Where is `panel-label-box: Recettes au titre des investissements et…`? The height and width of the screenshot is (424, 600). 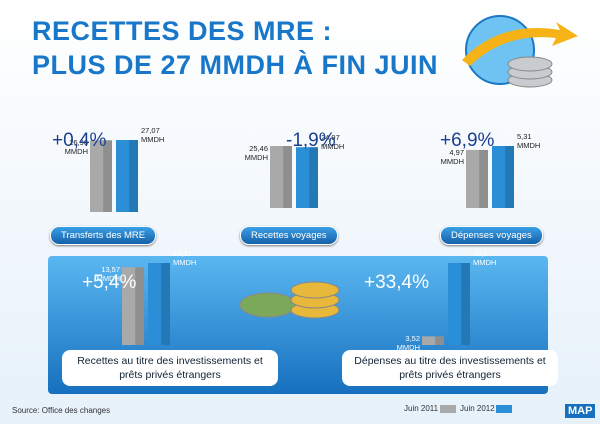
panel-label-box: Recettes au titre des investissements et… is located at coordinates (170, 368).